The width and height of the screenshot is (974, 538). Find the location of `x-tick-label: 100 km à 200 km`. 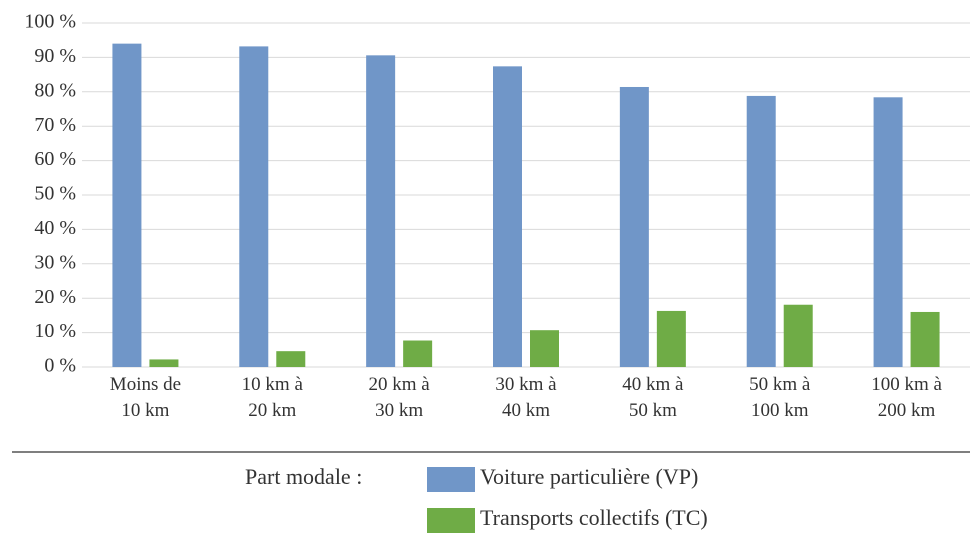

x-tick-label: 100 km à 200 km is located at coordinates (906, 397).